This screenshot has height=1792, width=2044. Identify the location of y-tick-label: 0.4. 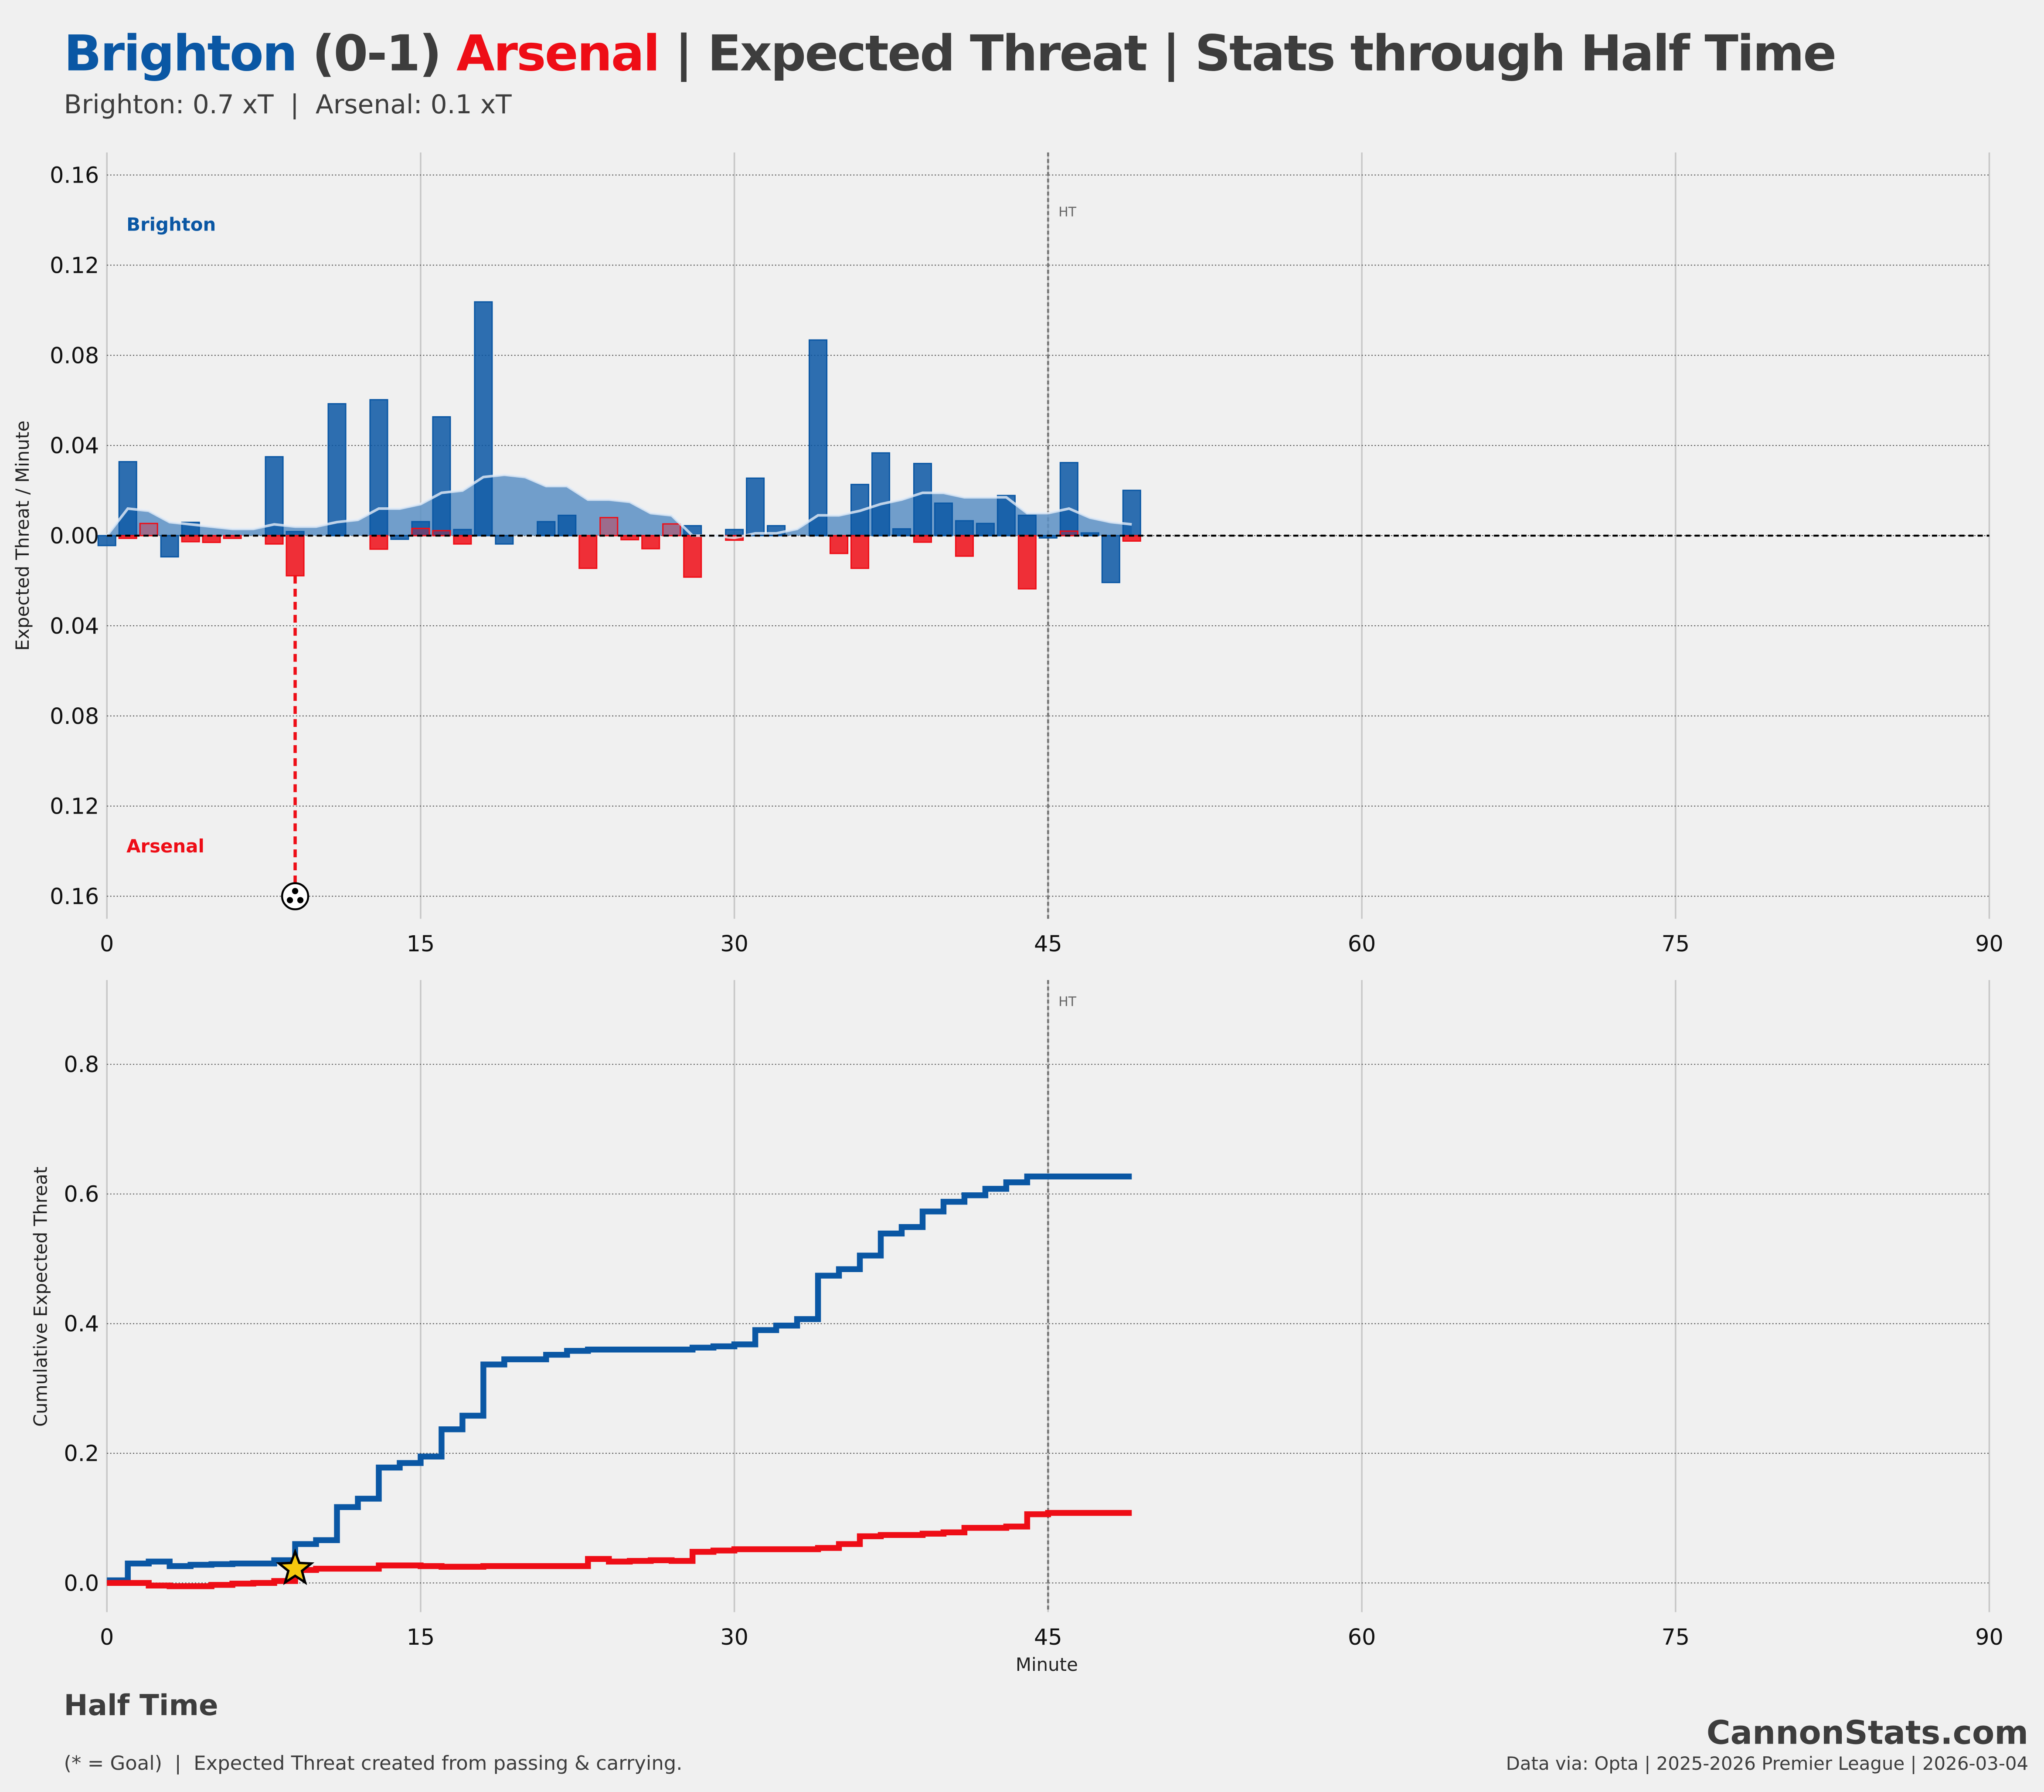
(81, 1324).